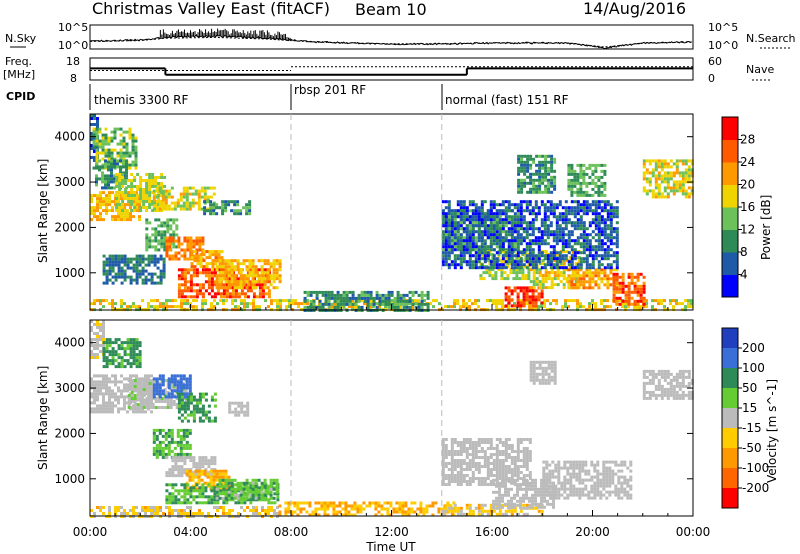 This screenshot has width=800, height=554. Describe the element at coordinates (391, 37) in the screenshot. I see `nsky-frame` at that location.